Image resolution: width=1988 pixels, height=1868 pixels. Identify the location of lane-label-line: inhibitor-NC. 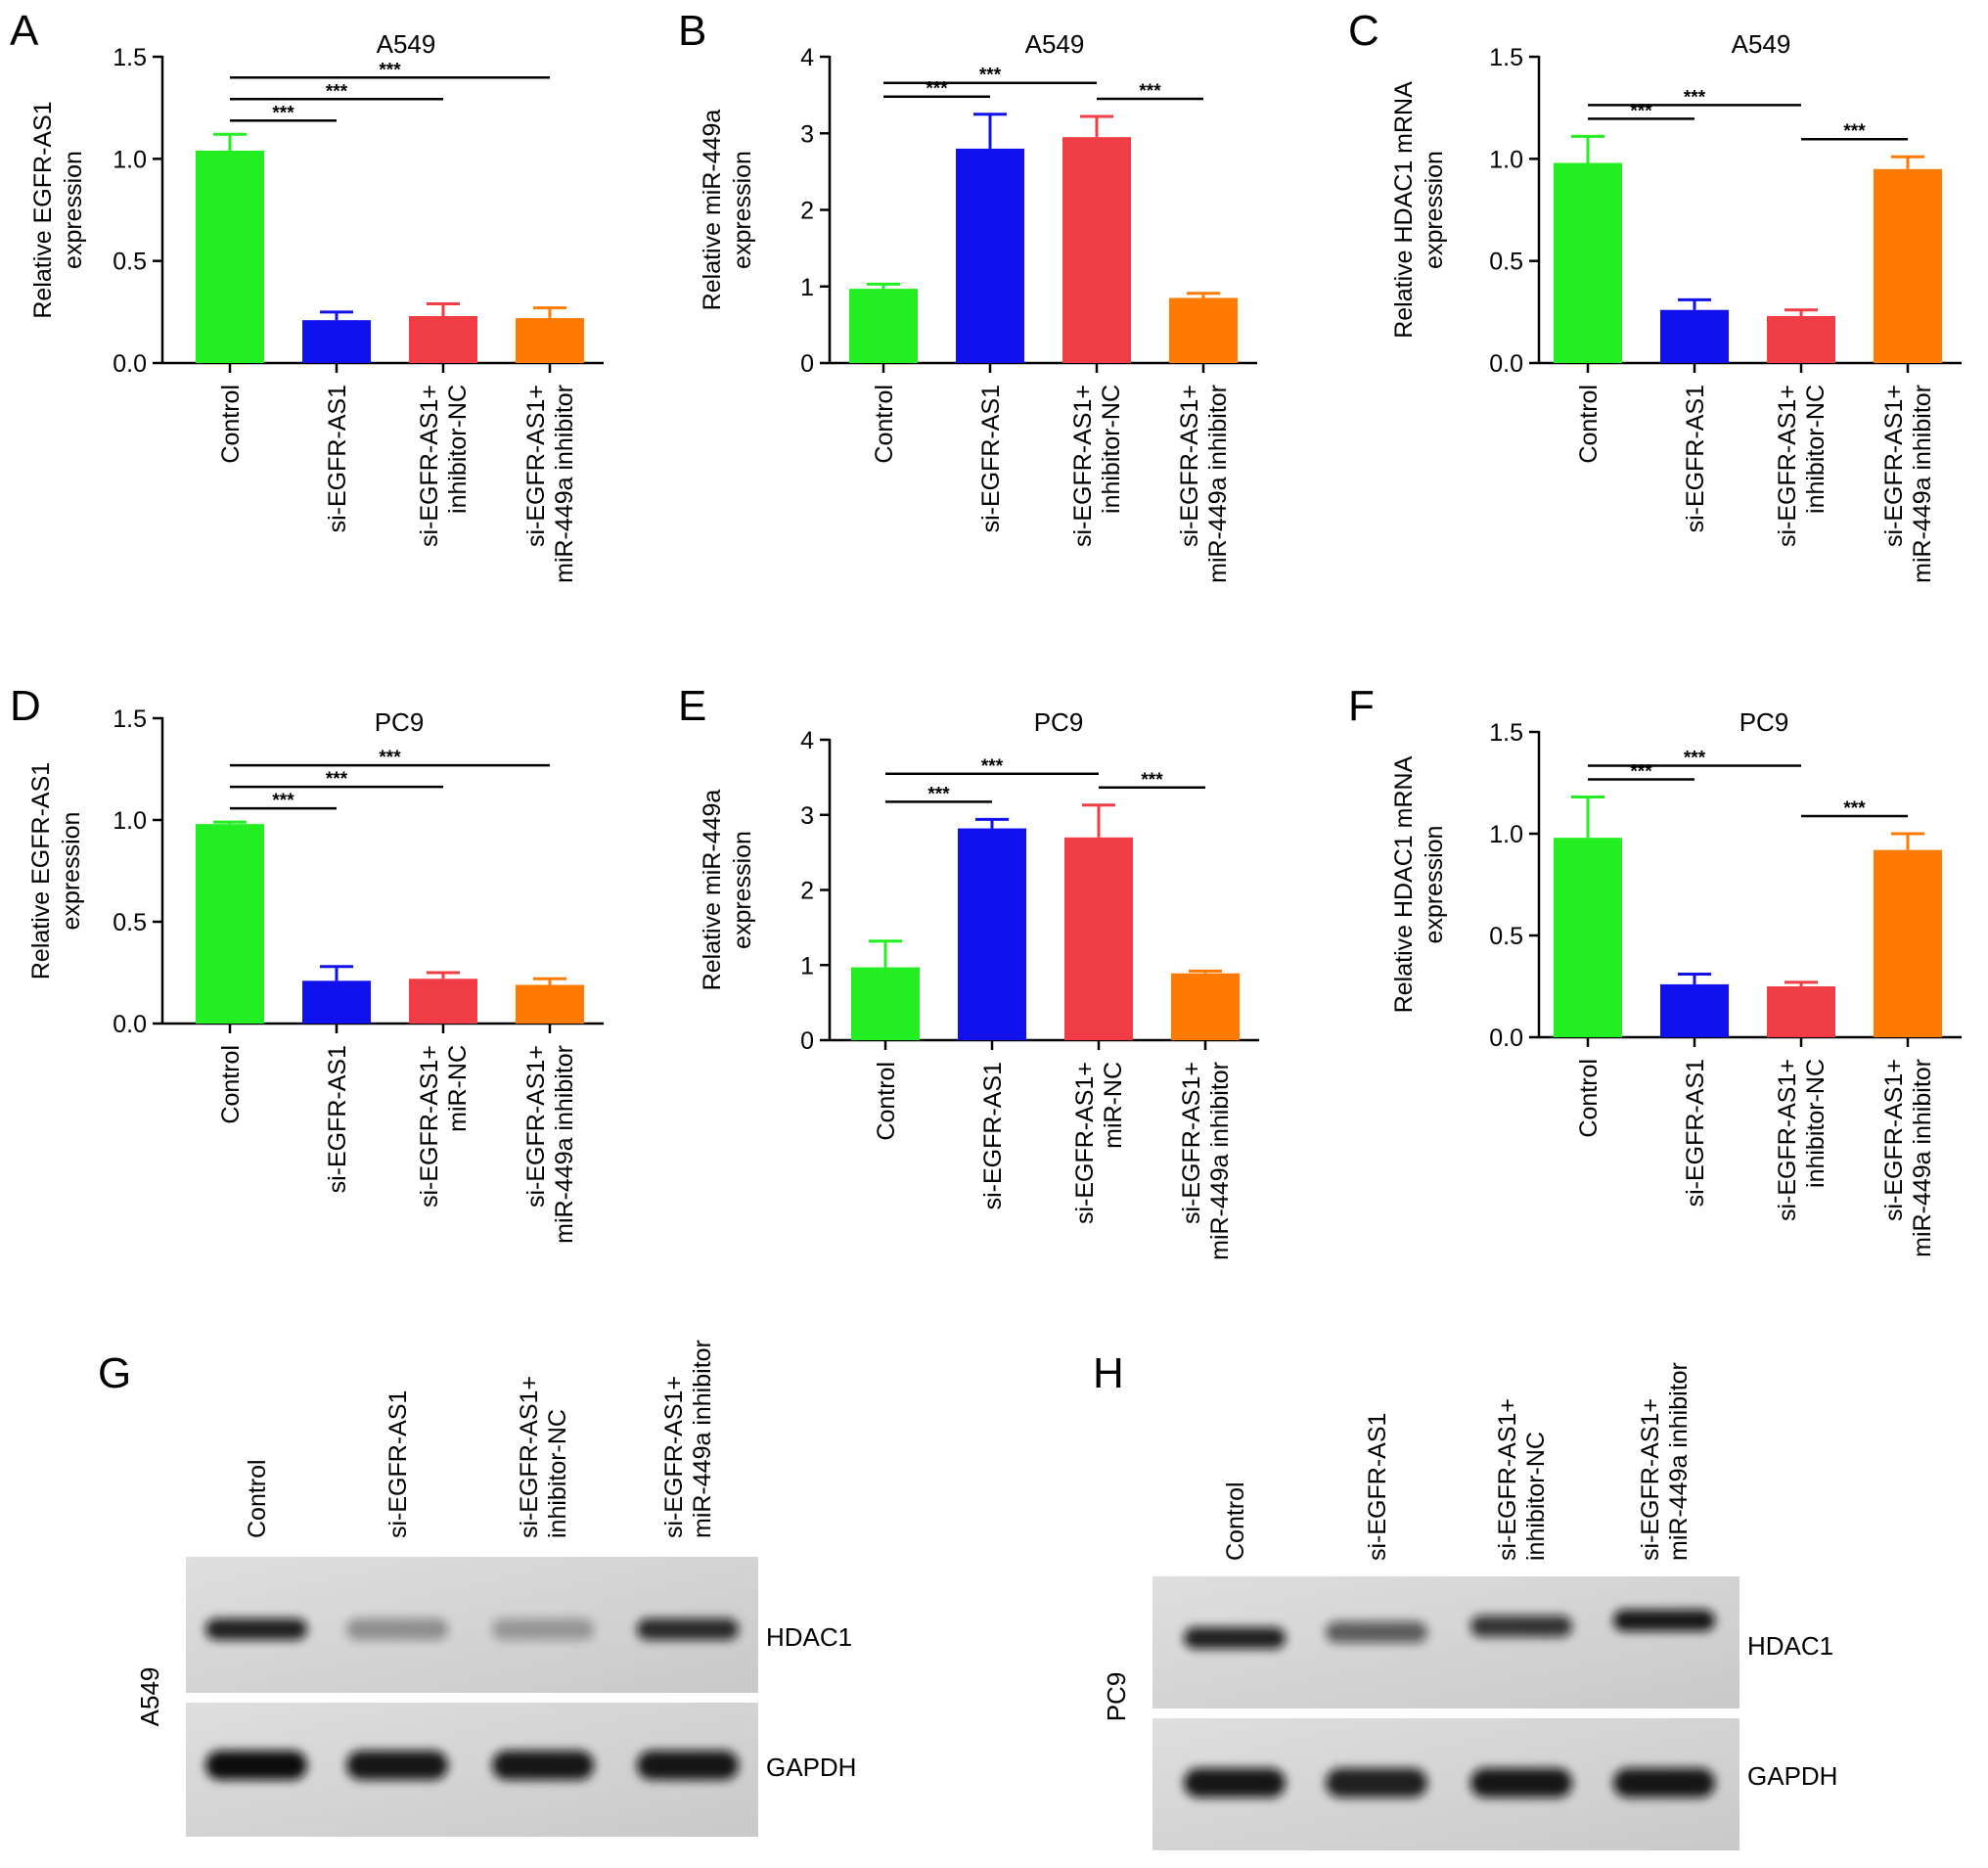
(558, 1474).